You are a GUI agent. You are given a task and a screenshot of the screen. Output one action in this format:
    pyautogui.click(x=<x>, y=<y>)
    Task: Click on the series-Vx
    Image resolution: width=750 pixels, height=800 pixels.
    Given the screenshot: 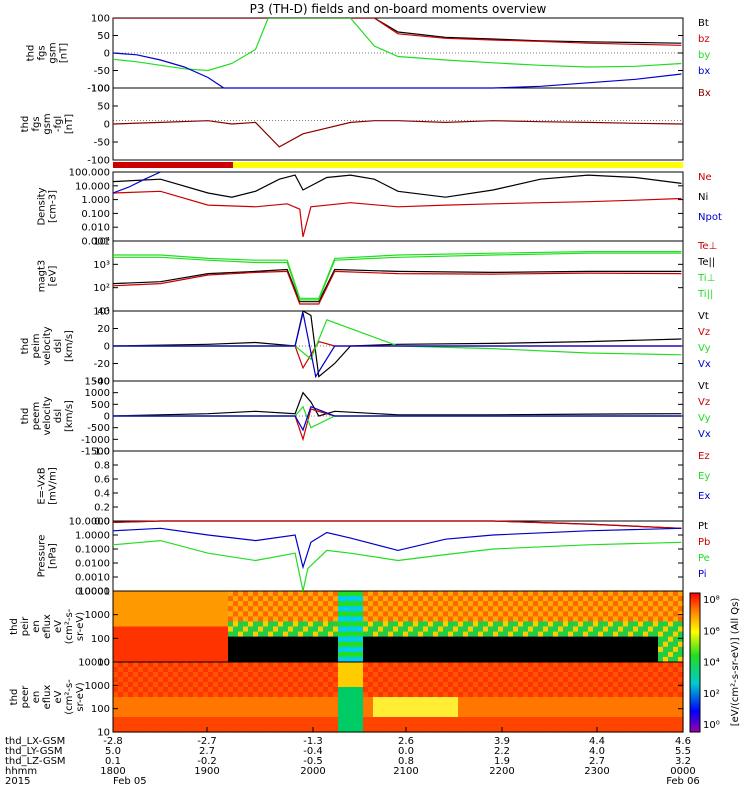 What is the action you would take?
    pyautogui.click(x=397, y=345)
    